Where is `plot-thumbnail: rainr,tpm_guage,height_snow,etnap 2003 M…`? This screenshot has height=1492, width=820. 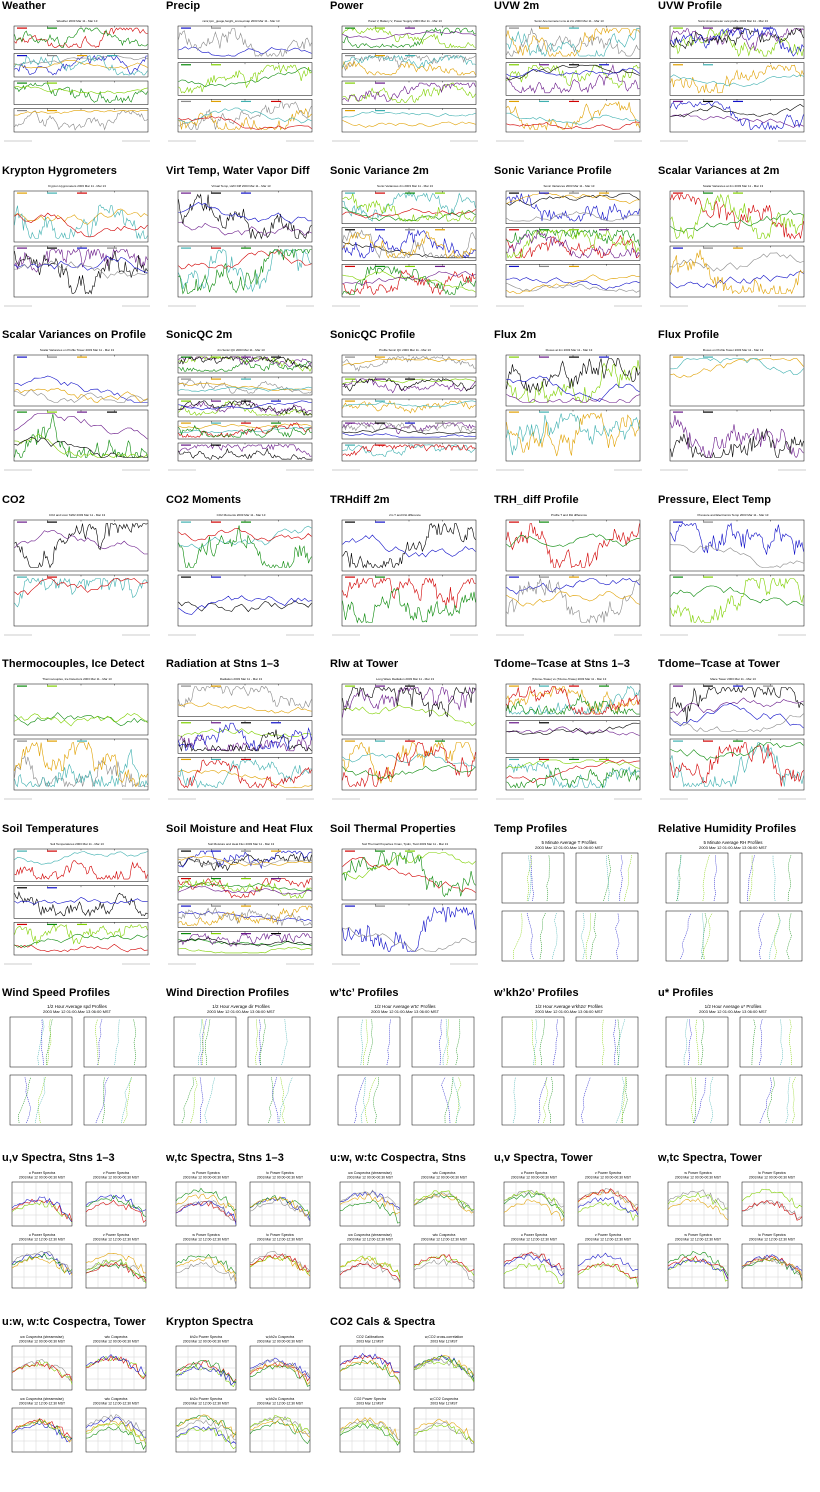
plot-thumbnail: rainr,tpm_guage,height_snow,etnap 2003 M… is located at coordinates (241, 80).